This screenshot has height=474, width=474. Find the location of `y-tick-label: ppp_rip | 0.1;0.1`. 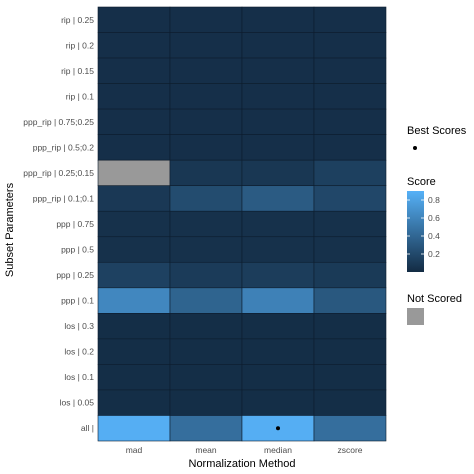

y-tick-label: ppp_rip | 0.1;0.1 is located at coordinates (64, 198).